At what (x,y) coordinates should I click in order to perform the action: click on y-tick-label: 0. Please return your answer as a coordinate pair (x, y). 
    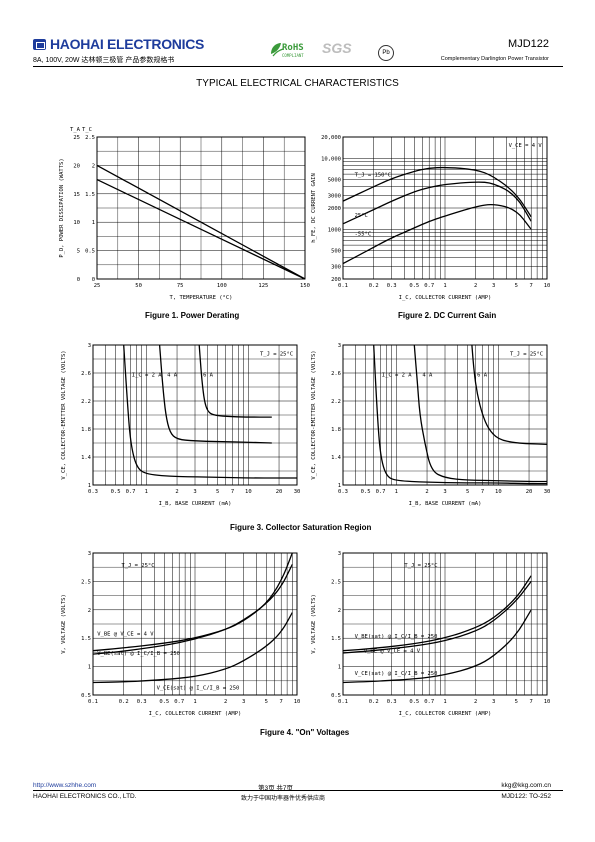
    Looking at the image, I should click on (93, 280).